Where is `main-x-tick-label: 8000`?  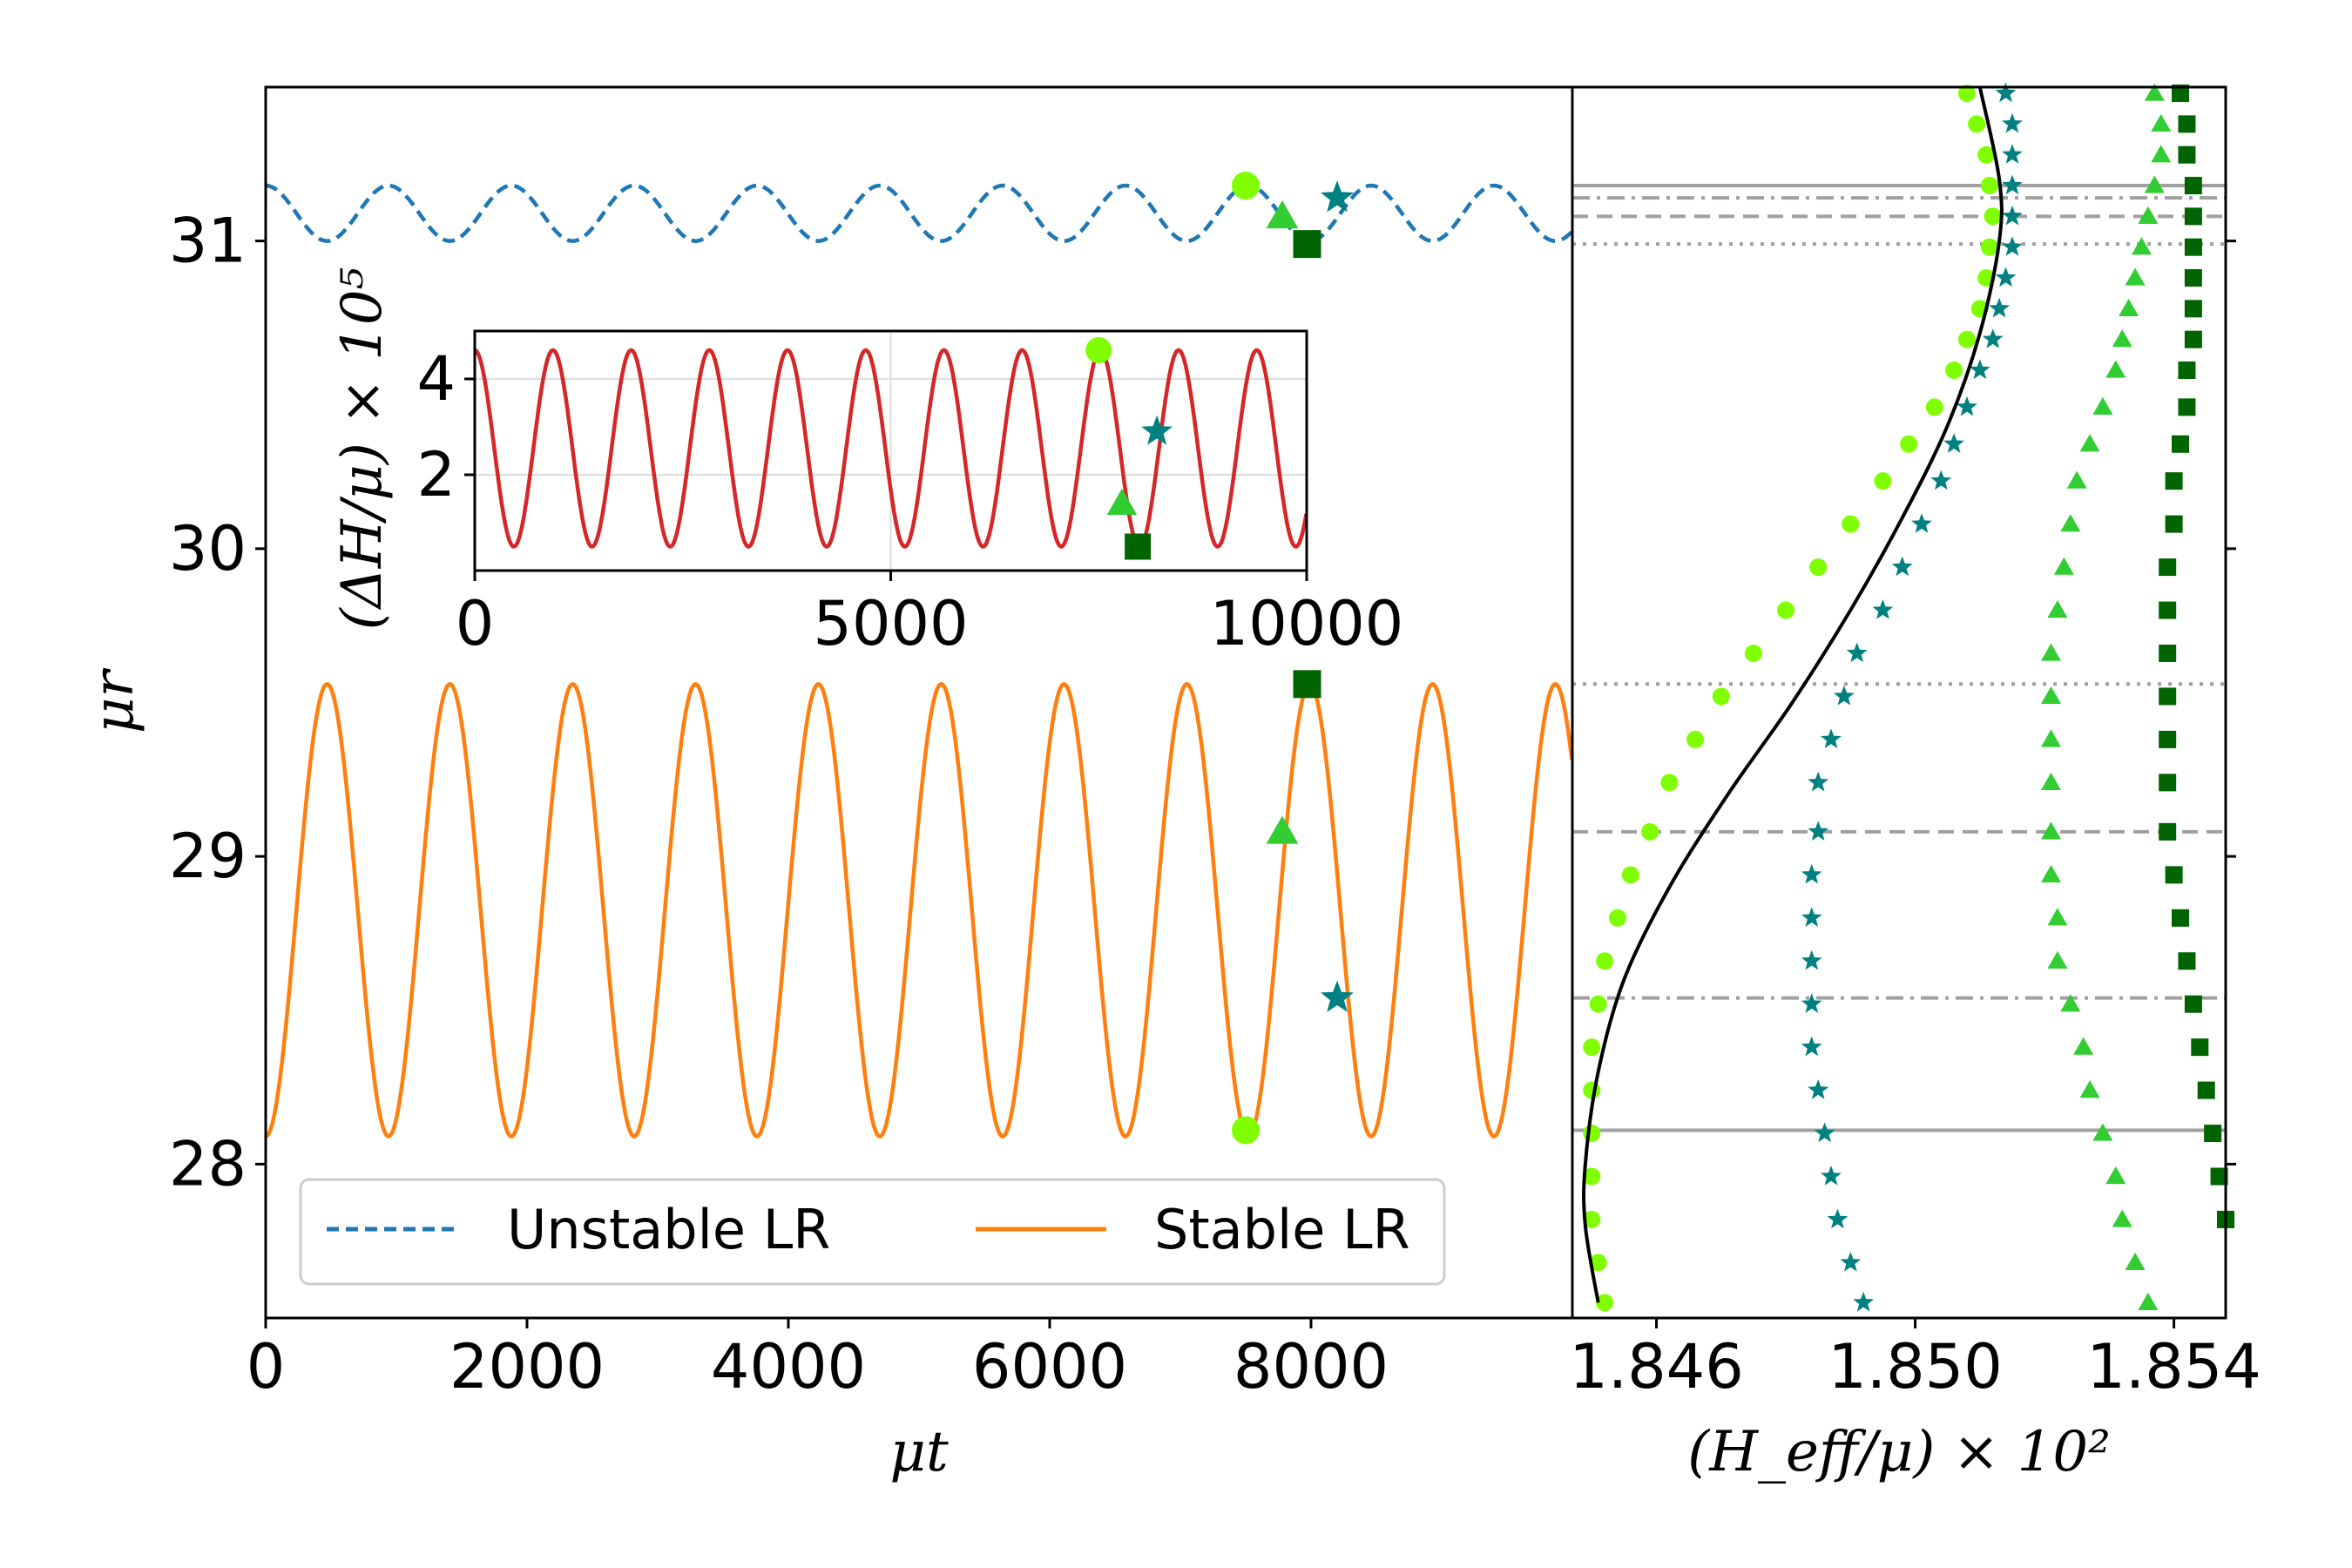 main-x-tick-label: 8000 is located at coordinates (1311, 1366).